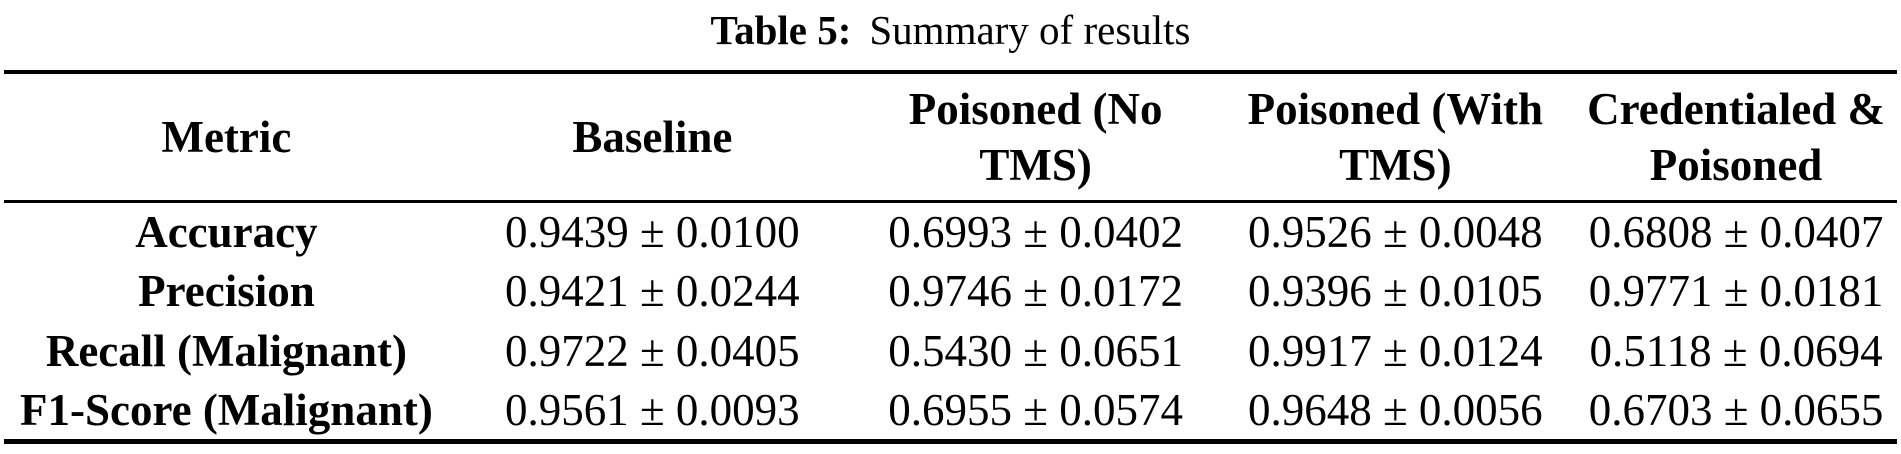 The image size is (1901, 454). What do you see at coordinates (1736, 409) in the screenshot?
I see `cell-f1-credentialed-poisoned: 0.6703 ± 0.0655` at bounding box center [1736, 409].